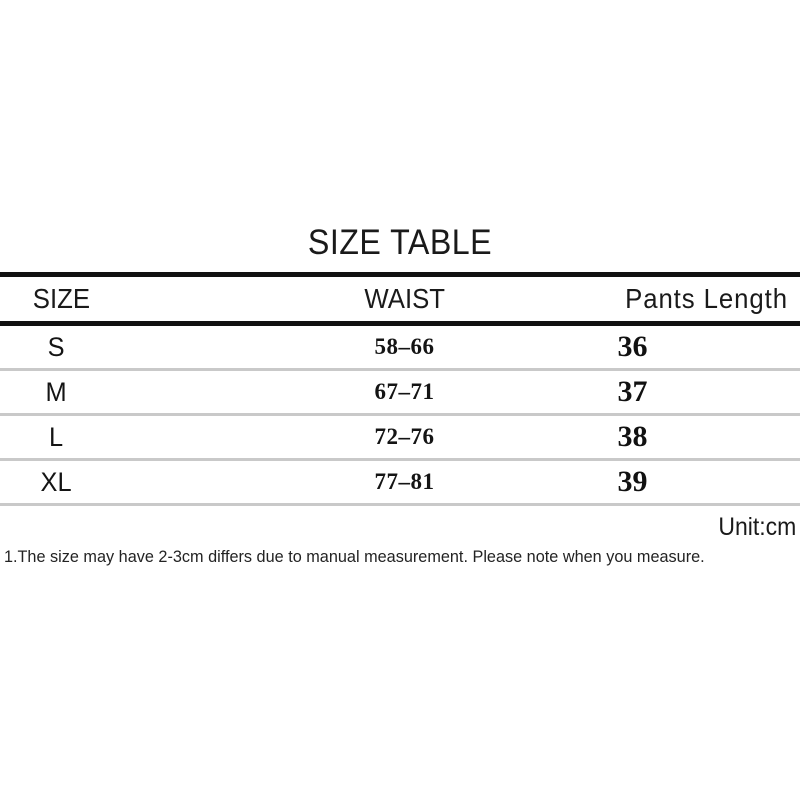 The image size is (800, 800). What do you see at coordinates (61, 298) in the screenshot?
I see `column-header-size: SIZE` at bounding box center [61, 298].